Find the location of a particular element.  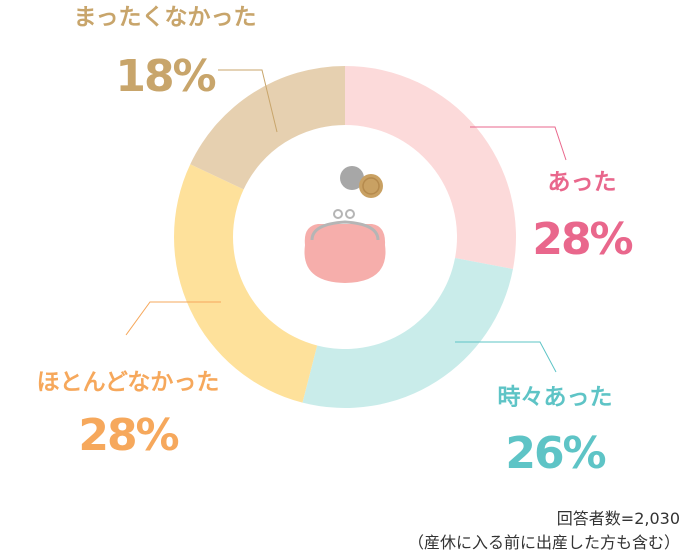

note: 回答者数=2,030 is located at coordinates (618, 518).